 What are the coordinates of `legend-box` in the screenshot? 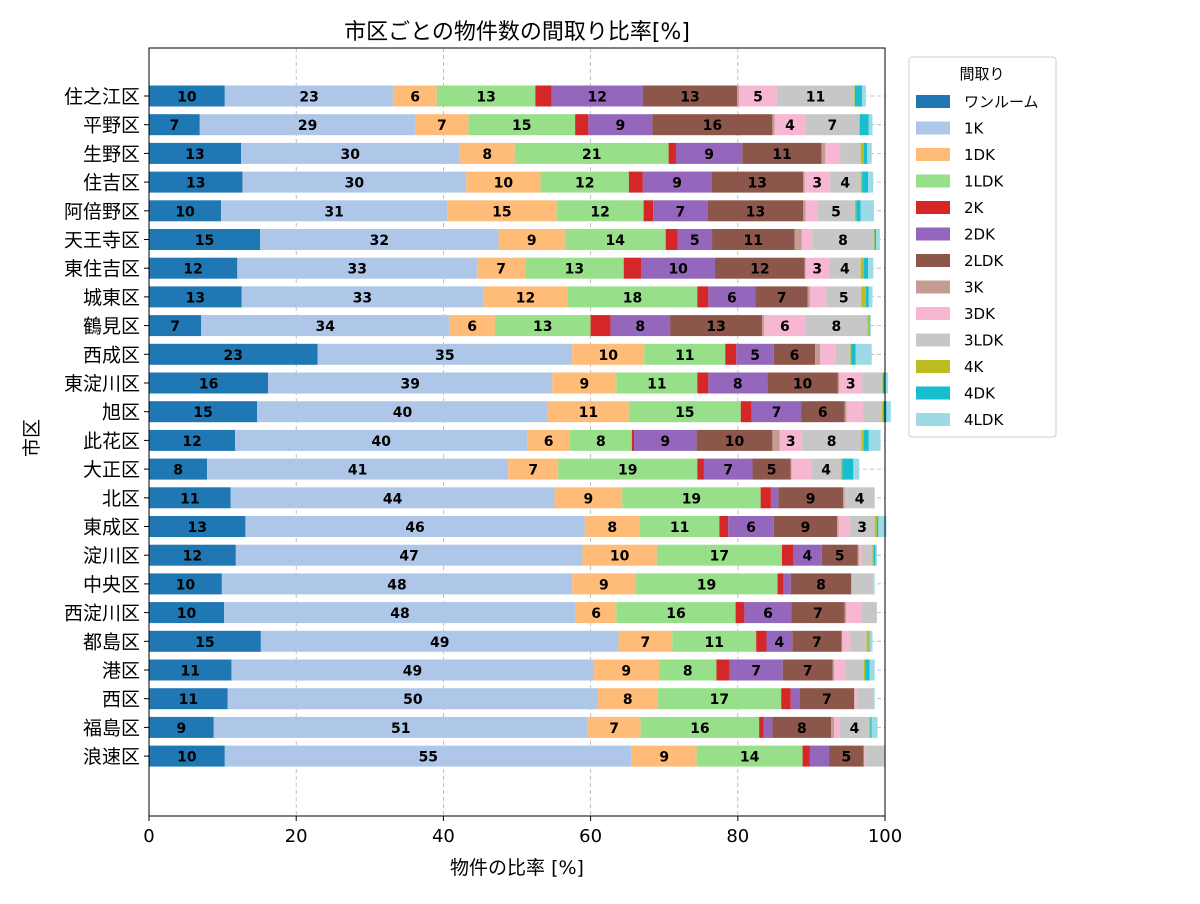 It's located at (982, 247).